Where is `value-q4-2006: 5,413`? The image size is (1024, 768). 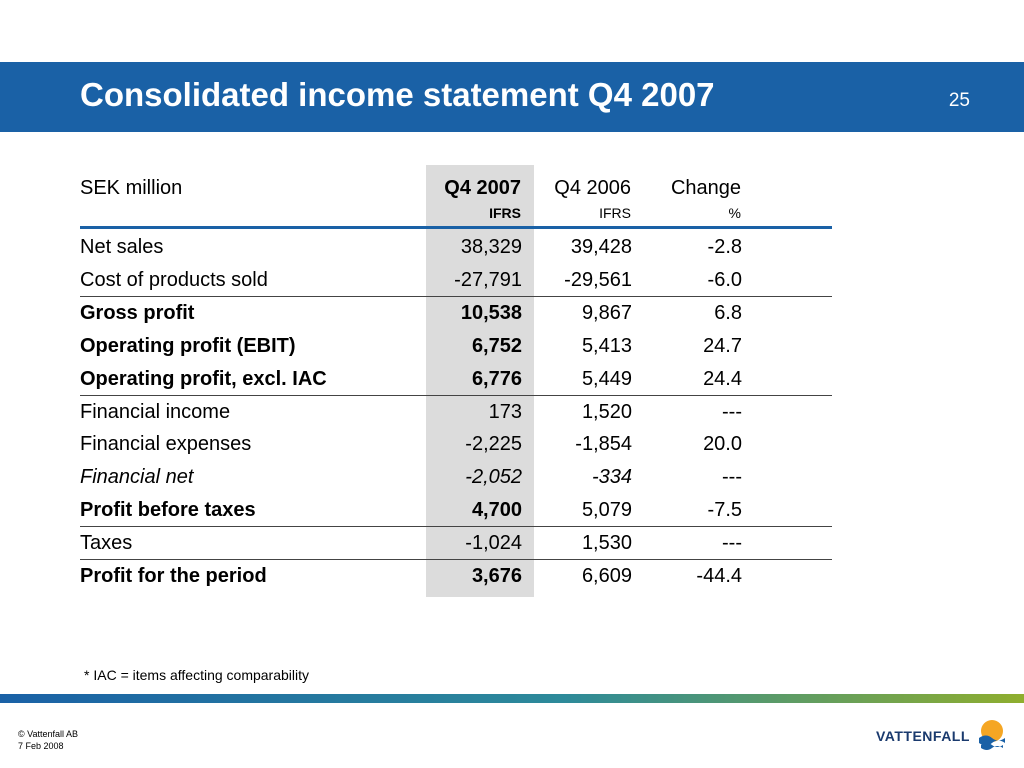 value-q4-2006: 5,413 is located at coordinates (606, 346).